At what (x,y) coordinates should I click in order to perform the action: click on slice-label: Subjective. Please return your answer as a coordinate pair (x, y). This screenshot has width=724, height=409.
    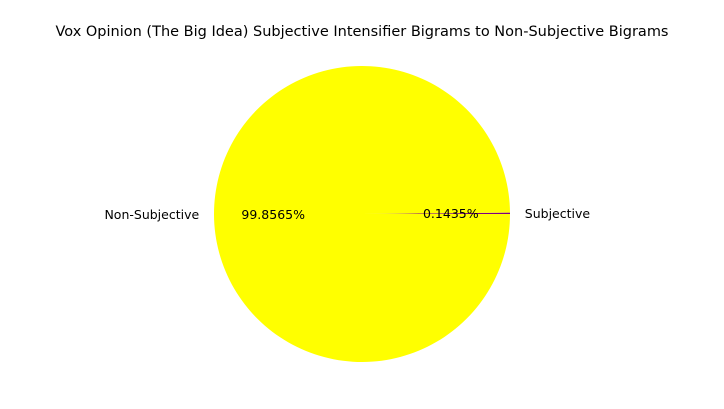
    Looking at the image, I should click on (558, 213).